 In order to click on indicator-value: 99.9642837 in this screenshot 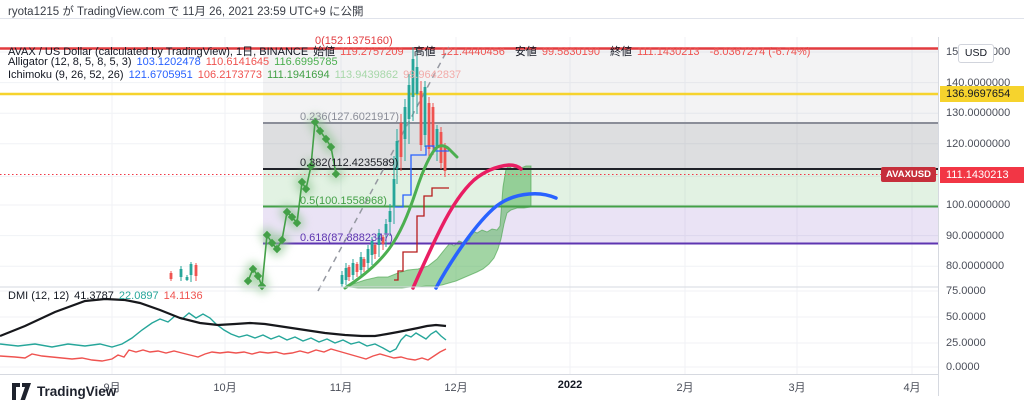, I will do `click(432, 75)`.